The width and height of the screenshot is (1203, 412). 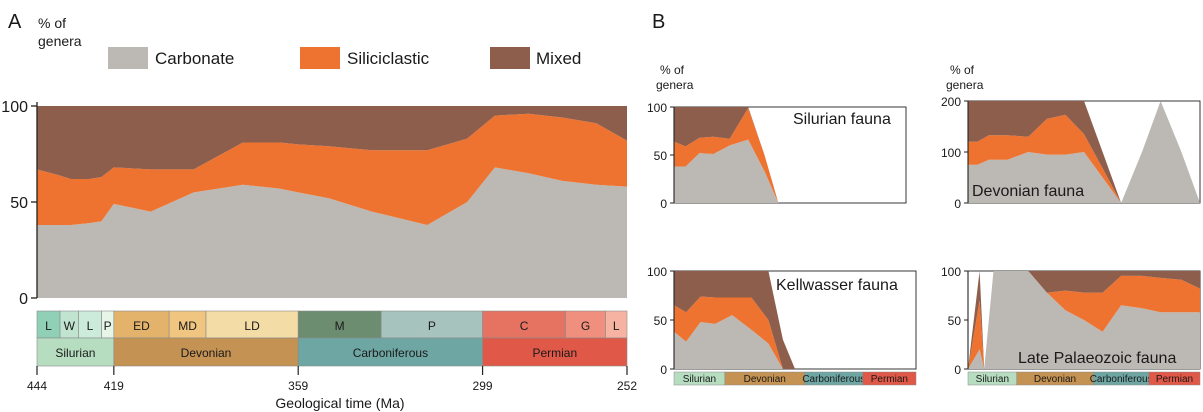 What do you see at coordinates (339, 403) in the screenshot?
I see `x-axis-title: Geological time (Ma)` at bounding box center [339, 403].